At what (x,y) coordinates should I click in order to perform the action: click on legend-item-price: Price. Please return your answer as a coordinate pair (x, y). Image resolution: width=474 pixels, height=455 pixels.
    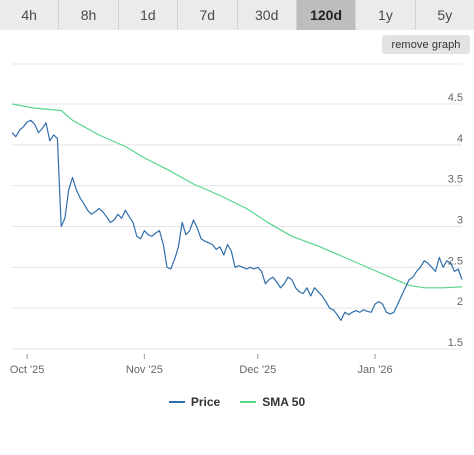
    Looking at the image, I should click on (194, 402).